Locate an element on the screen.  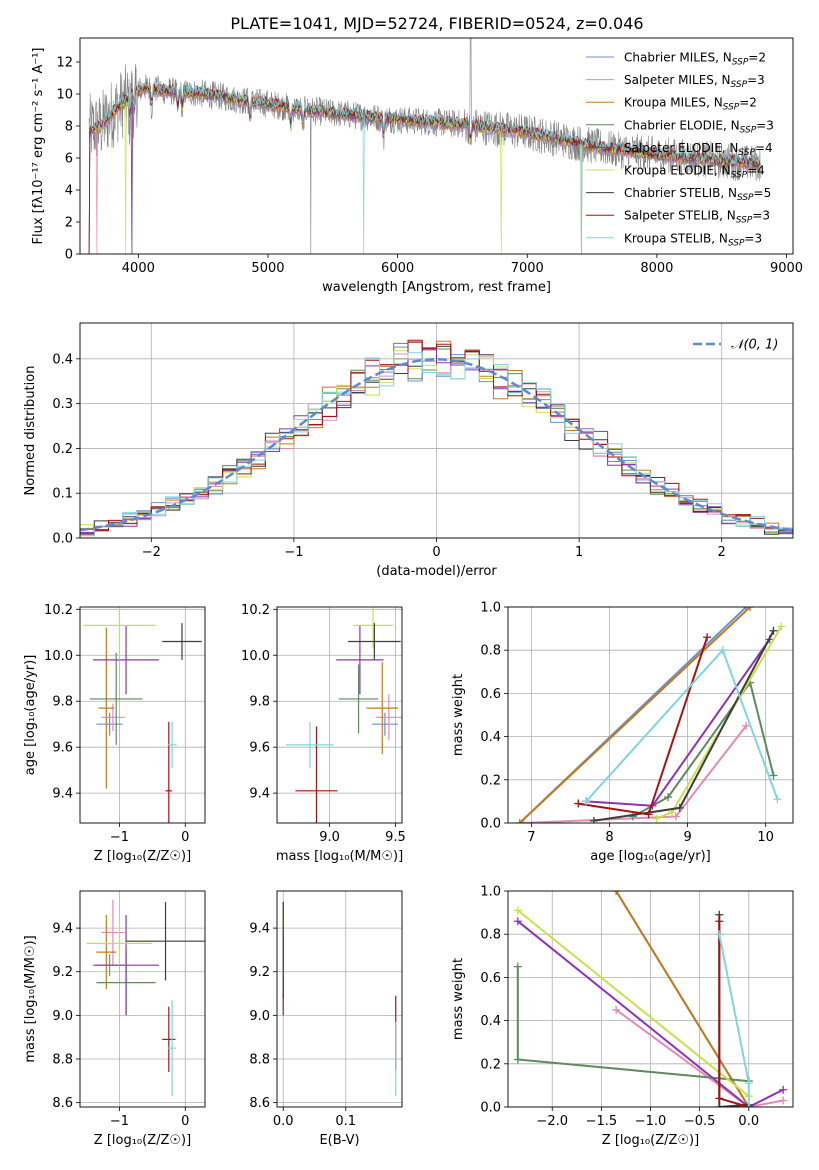
plot-area-age_vs_mass is located at coordinates (344, 715).